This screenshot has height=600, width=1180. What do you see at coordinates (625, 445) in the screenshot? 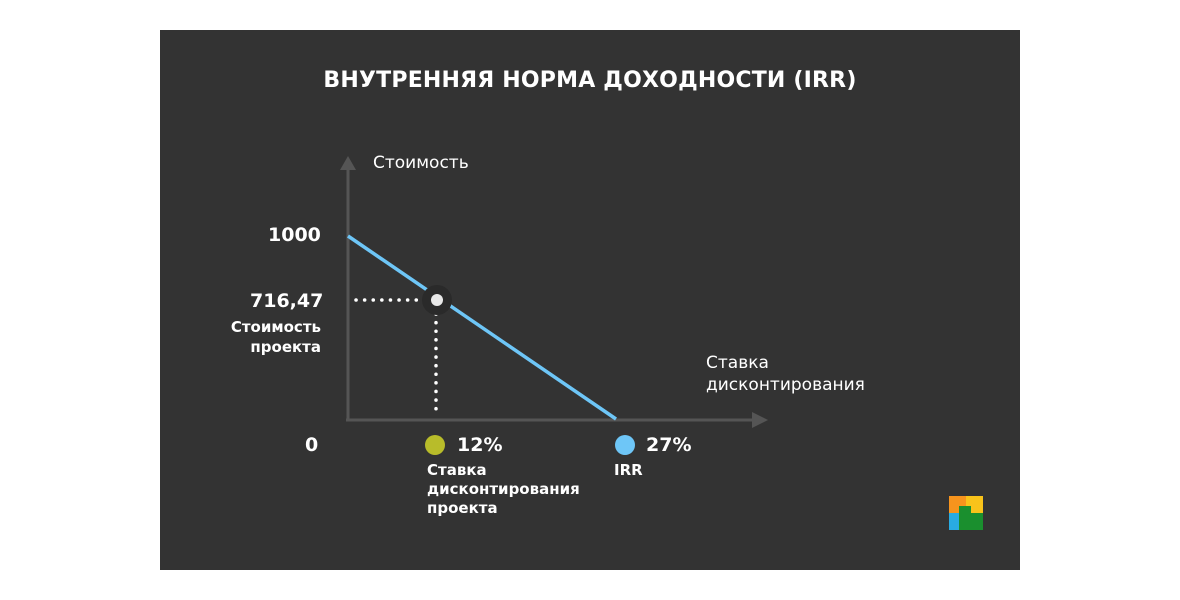
I see `irr-marker` at bounding box center [625, 445].